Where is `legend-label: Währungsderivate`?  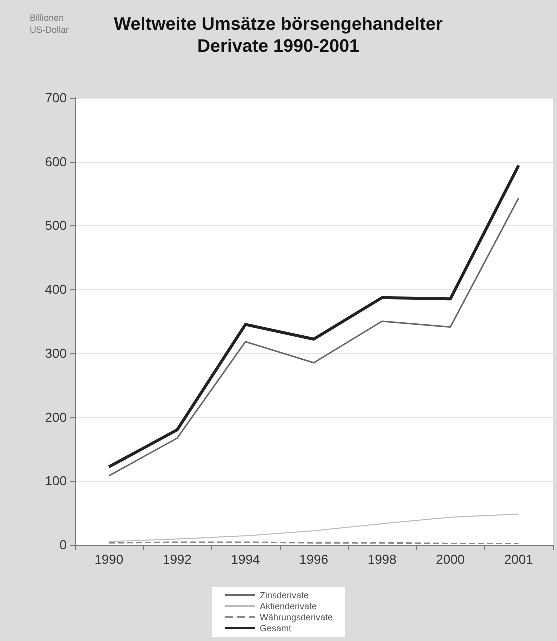
legend-label: Währungsderivate is located at coordinates (297, 617).